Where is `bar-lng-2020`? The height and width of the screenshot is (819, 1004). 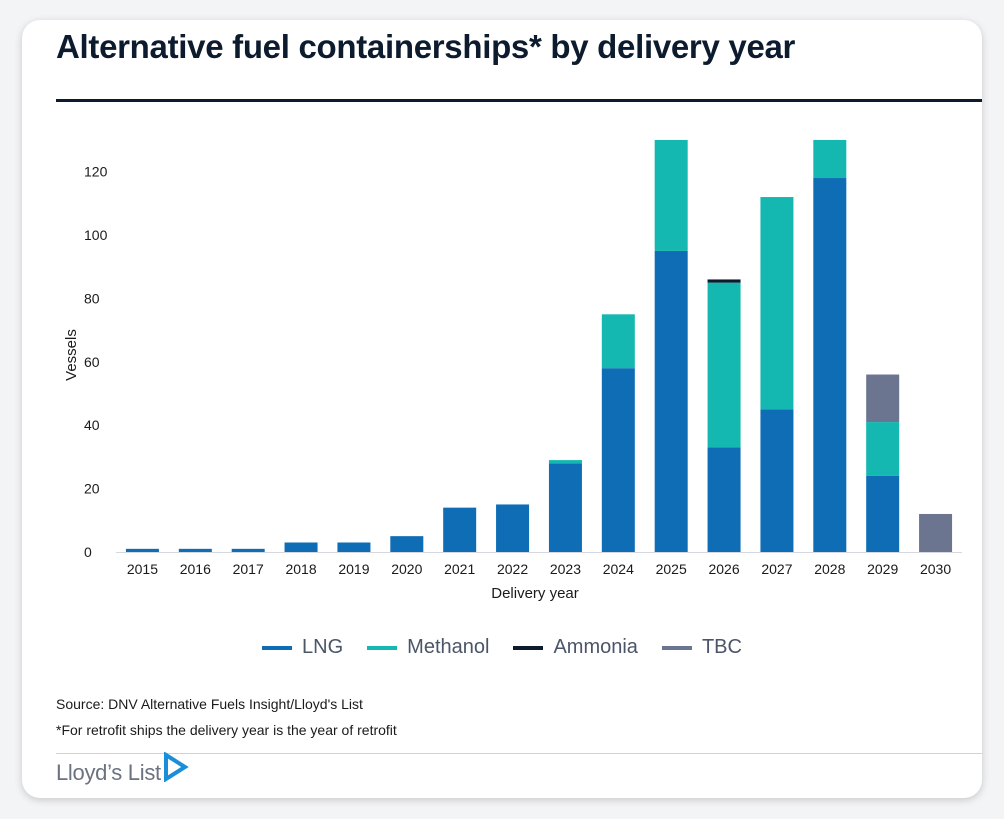
bar-lng-2020 is located at coordinates (407, 544).